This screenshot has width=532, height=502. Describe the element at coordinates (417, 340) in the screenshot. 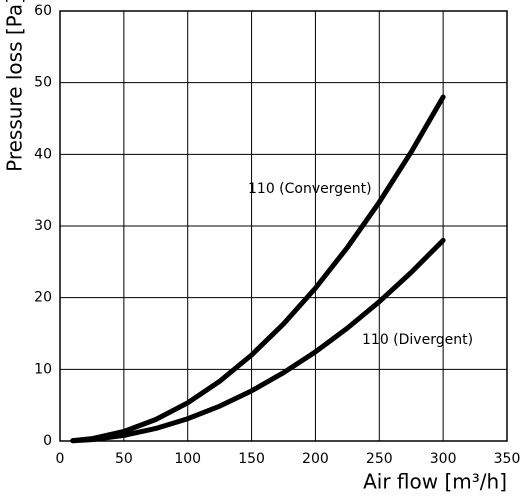

I see `series-label: 110 (Divergent)` at that location.